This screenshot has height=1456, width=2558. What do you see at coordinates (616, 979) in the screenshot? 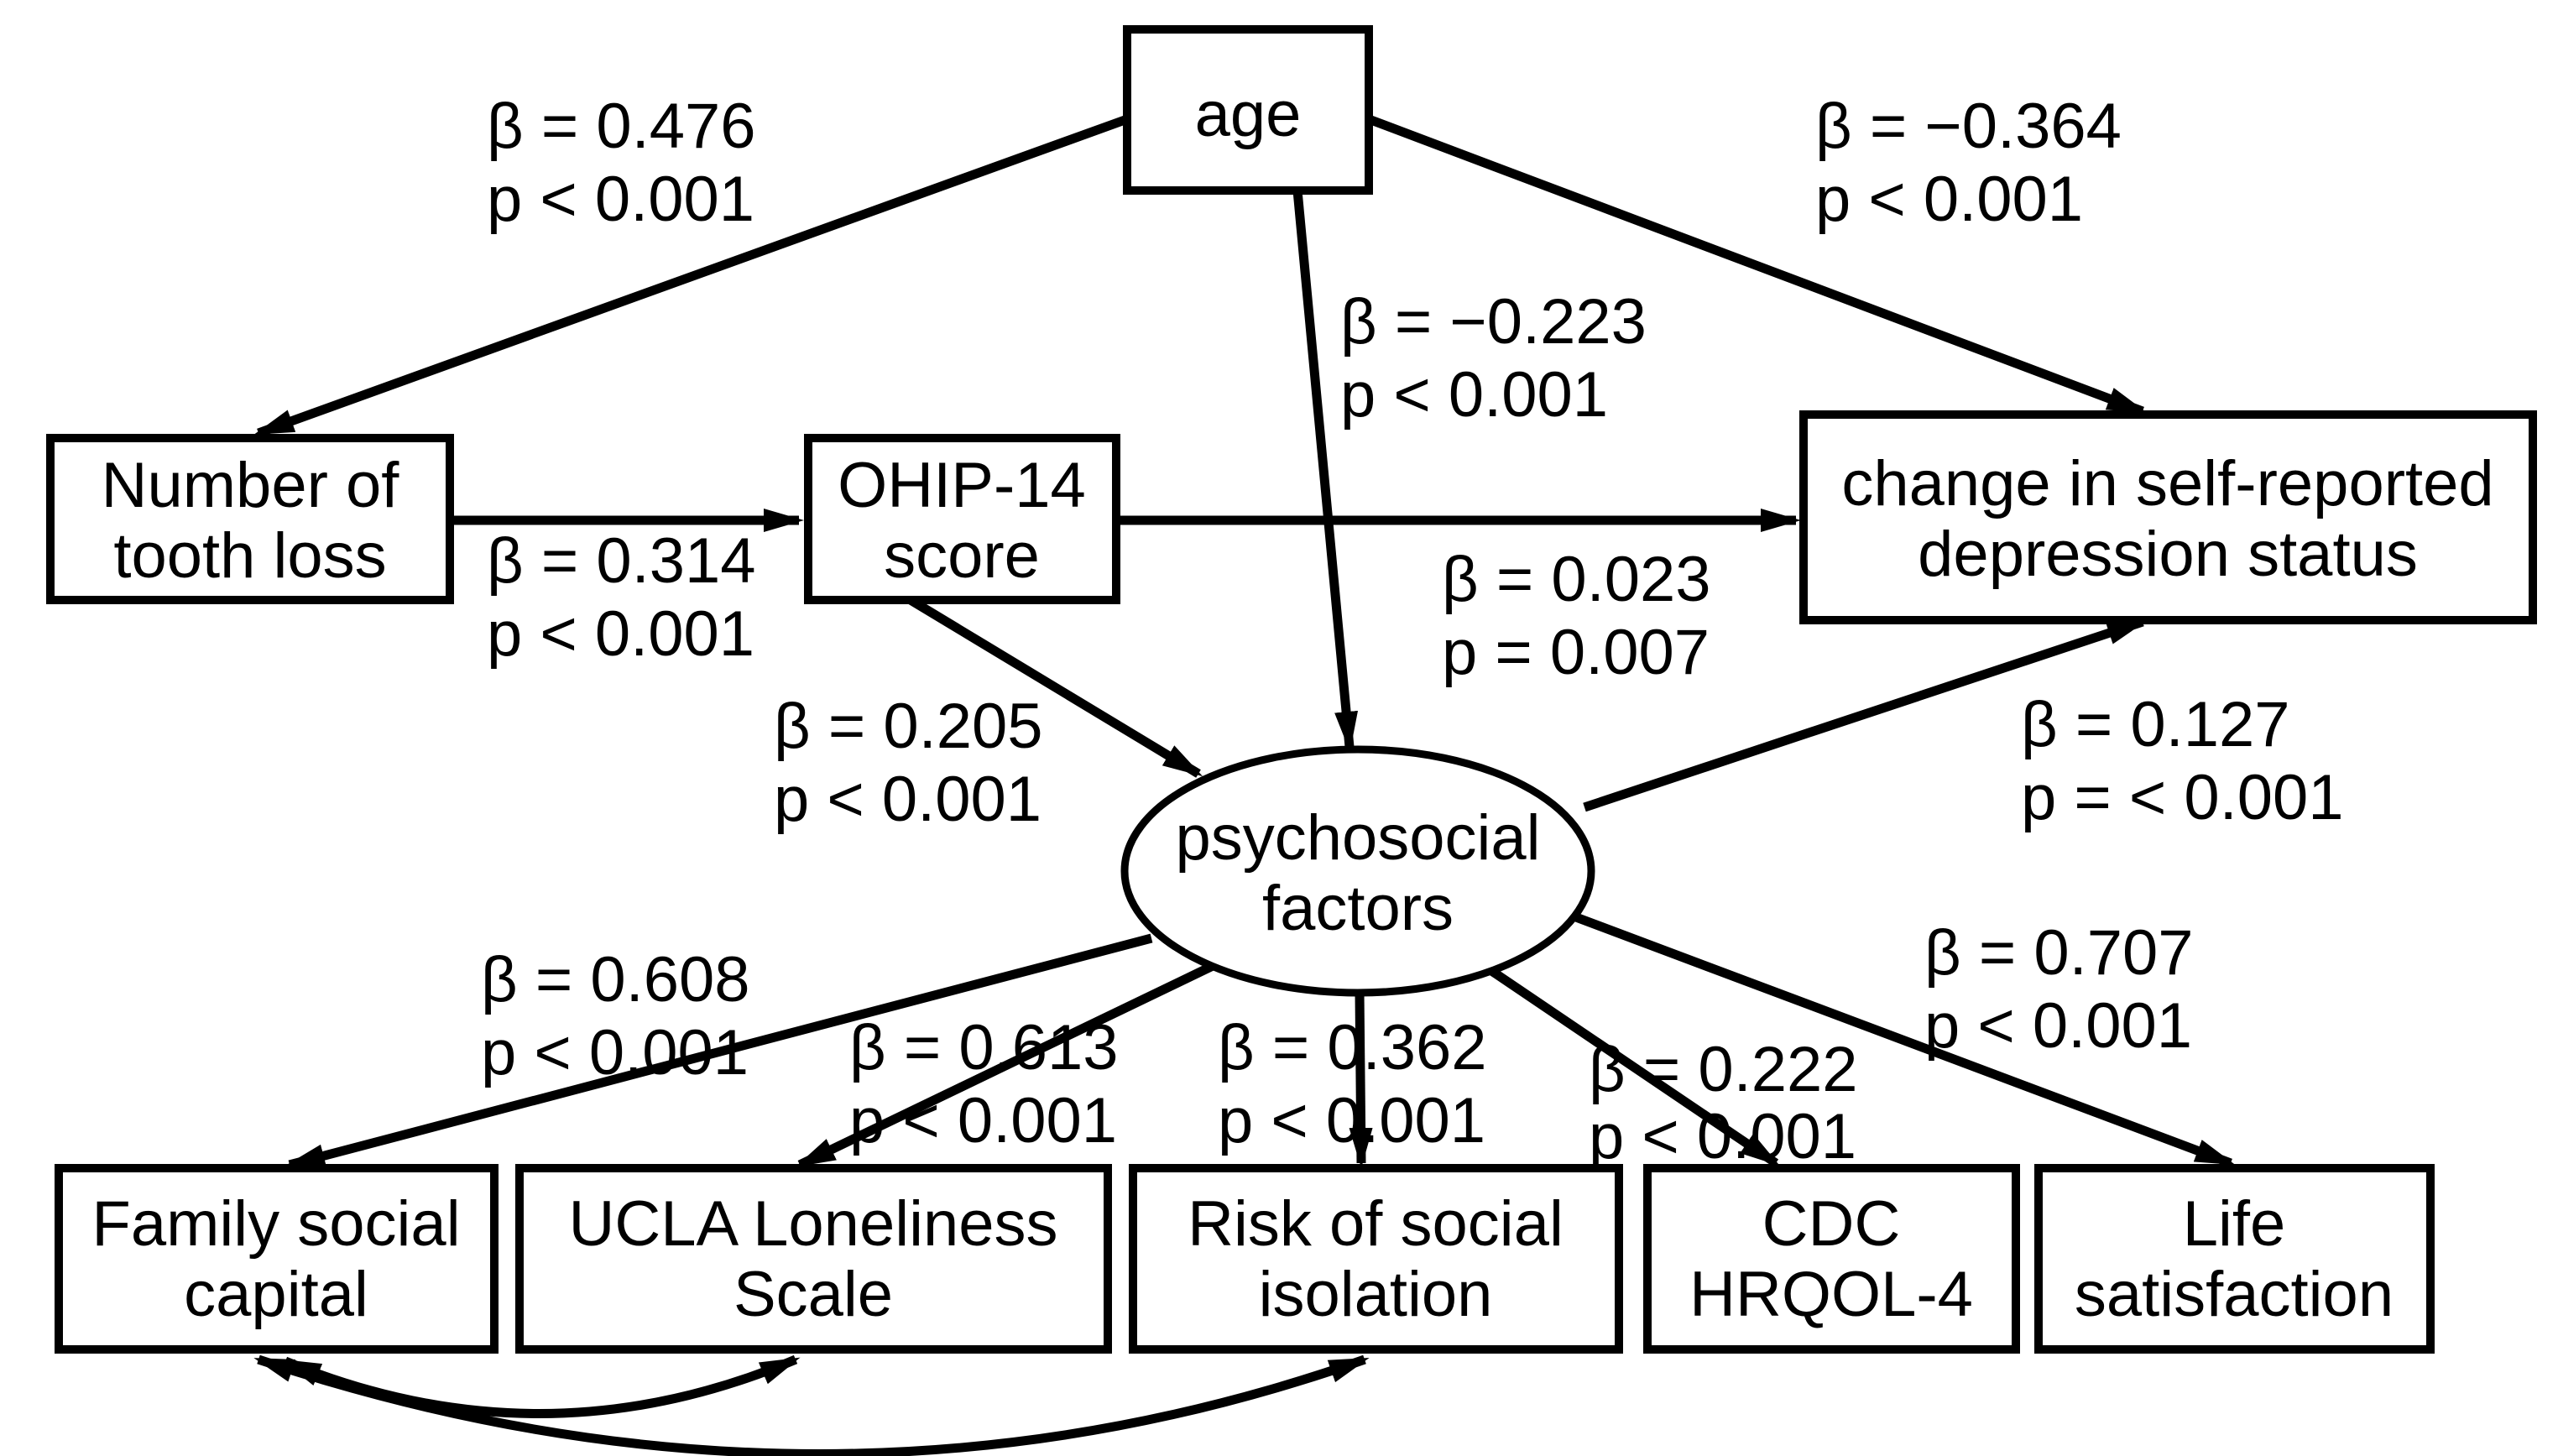
I see `label-psychosocial-family-beta: β = 0.608` at bounding box center [616, 979].